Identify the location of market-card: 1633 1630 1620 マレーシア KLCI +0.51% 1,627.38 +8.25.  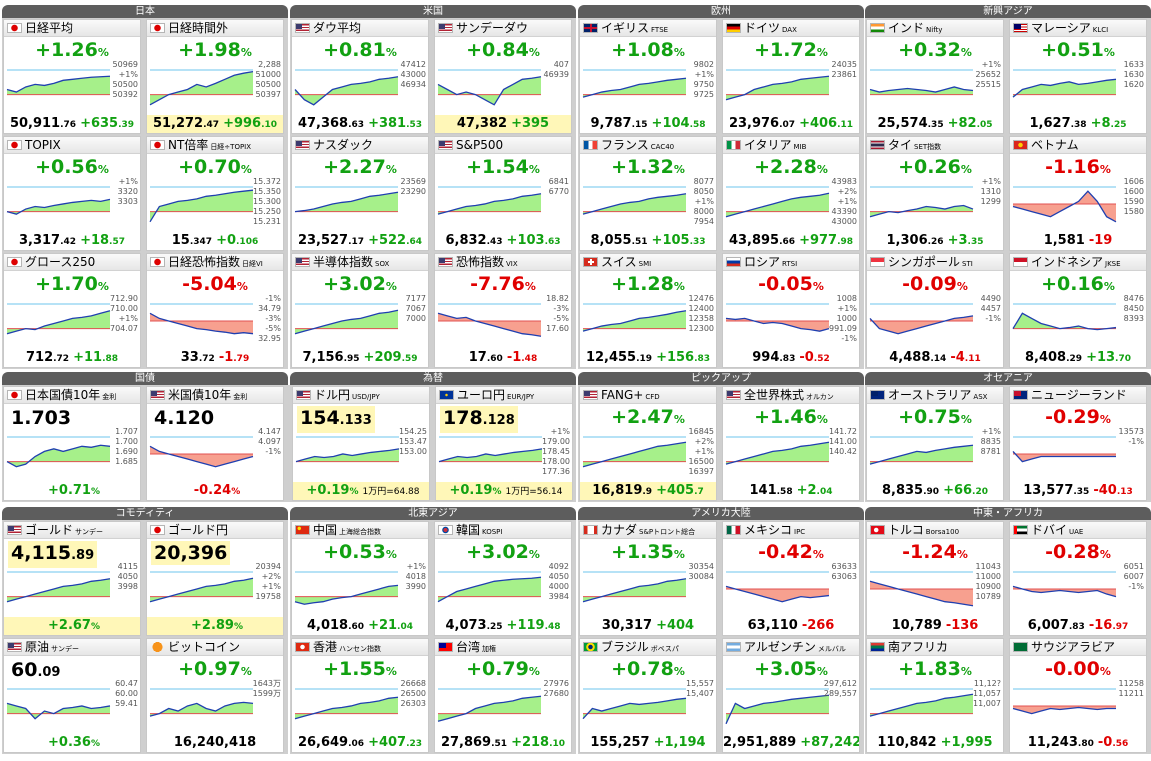
(1078, 76).